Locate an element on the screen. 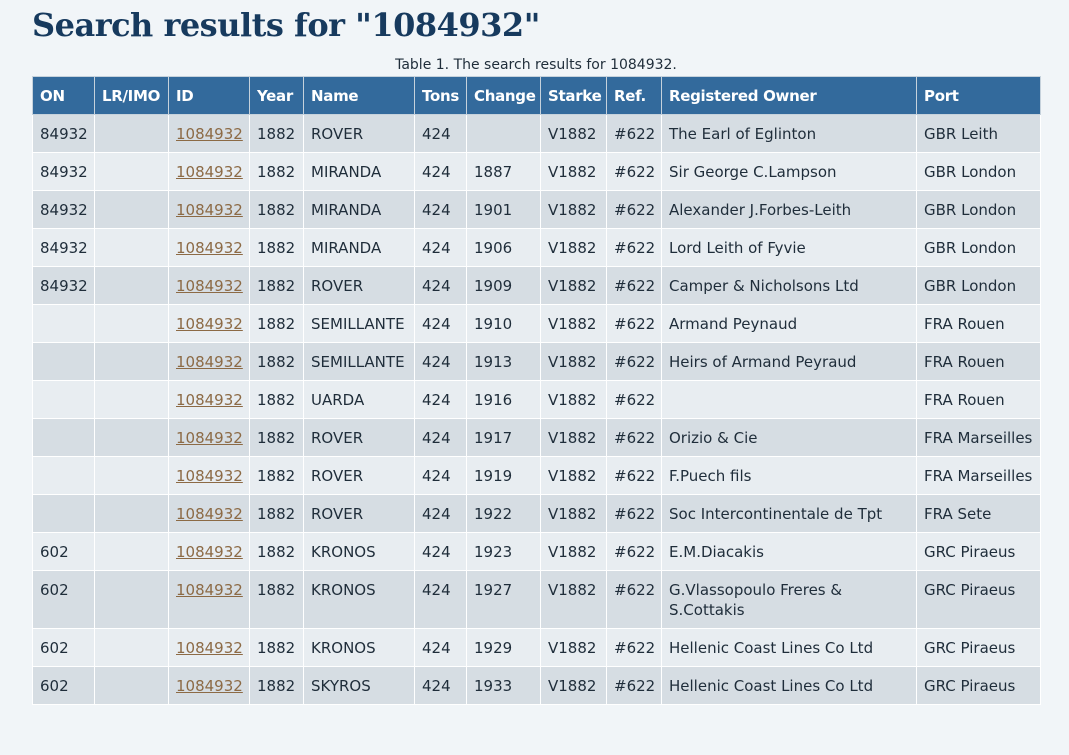 The height and width of the screenshot is (755, 1069). cell-registered-owner is located at coordinates (789, 399).